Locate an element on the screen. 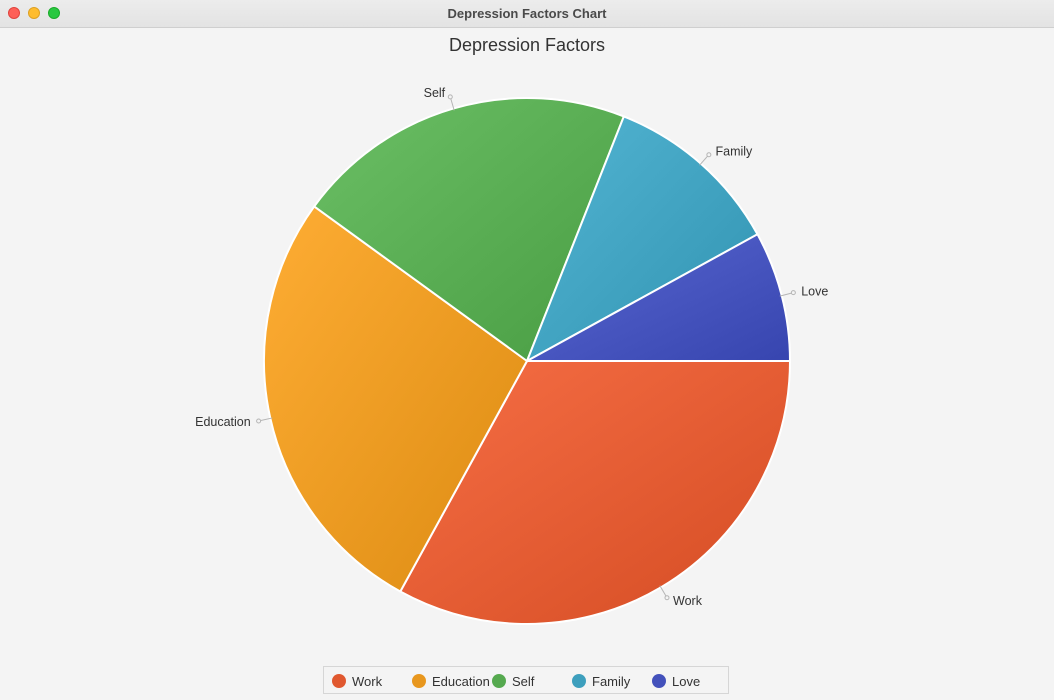 The image size is (1054, 700). legend-label-family: Family is located at coordinates (611, 681).